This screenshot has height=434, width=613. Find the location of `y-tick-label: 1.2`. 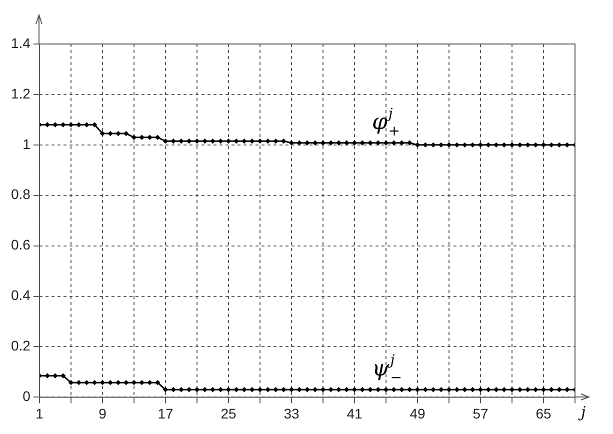

y-tick-label: 1.2 is located at coordinates (20, 93).